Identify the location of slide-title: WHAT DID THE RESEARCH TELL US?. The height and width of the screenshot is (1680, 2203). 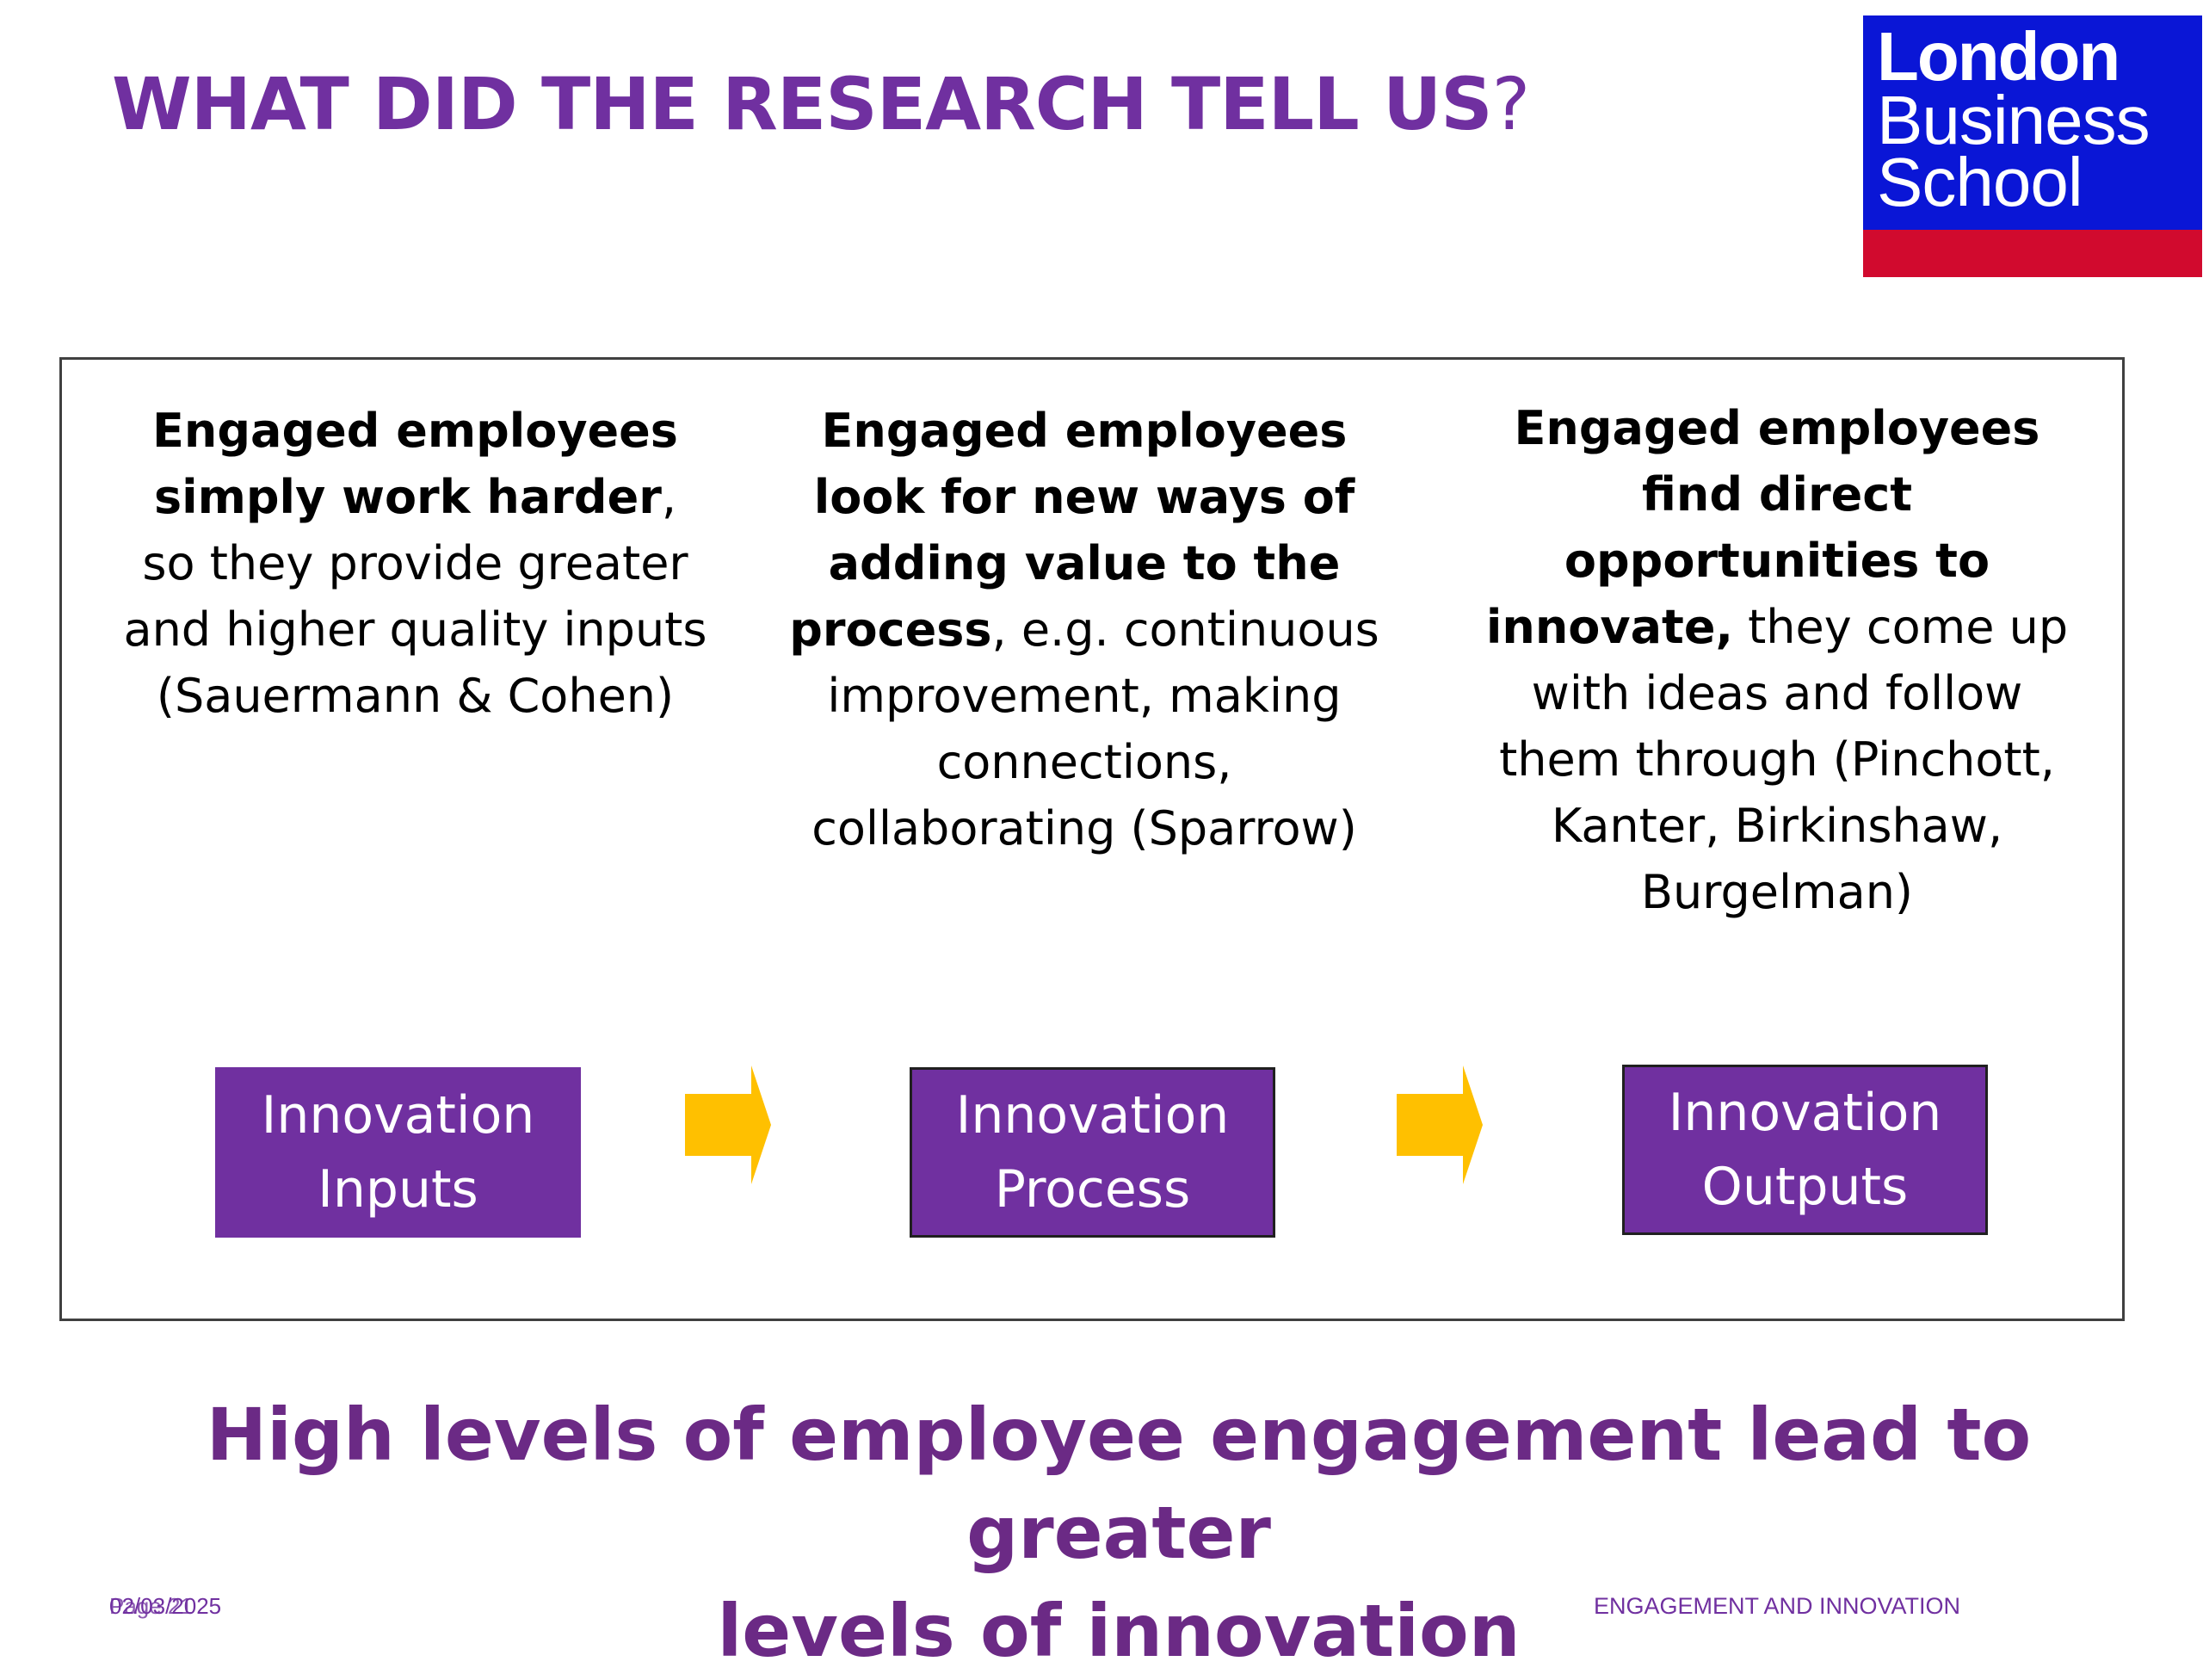
(821, 104).